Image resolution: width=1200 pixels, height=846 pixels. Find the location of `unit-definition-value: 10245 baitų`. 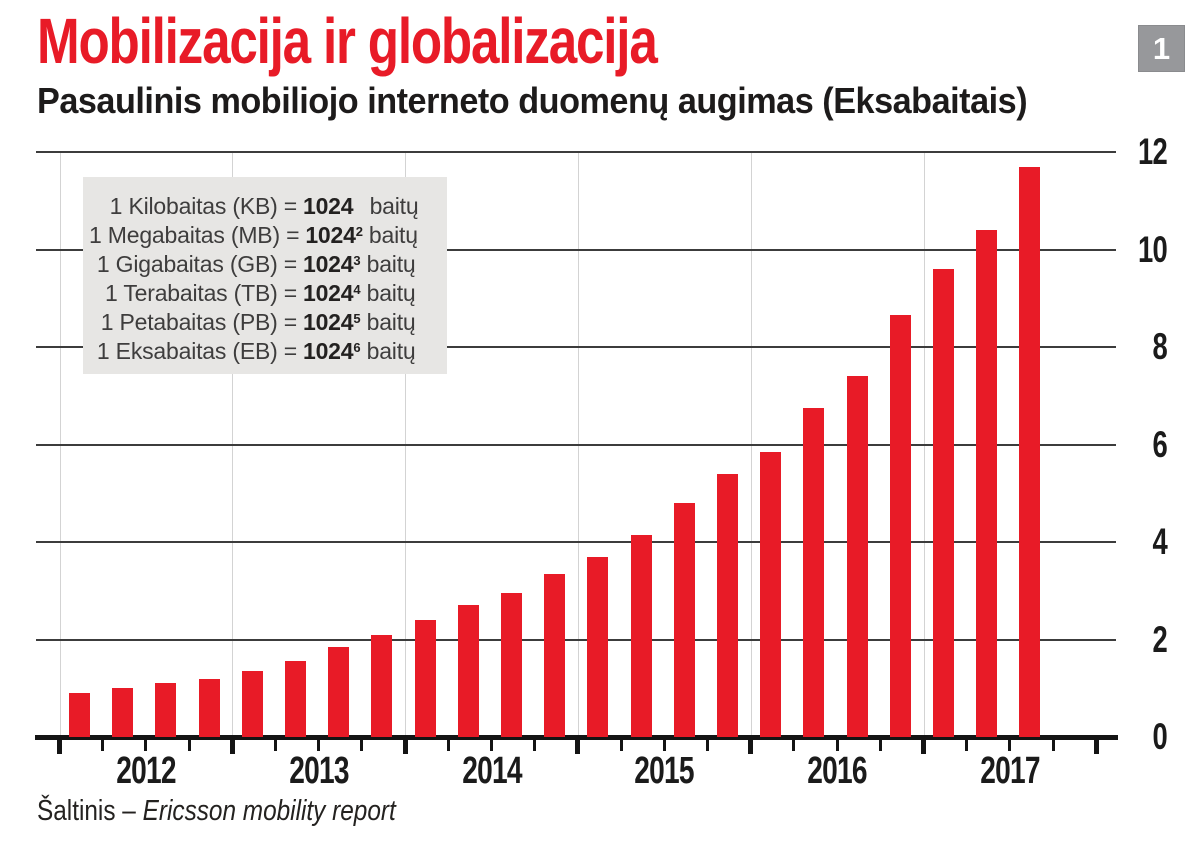

unit-definition-value: 10245 baitų is located at coordinates (359, 322).